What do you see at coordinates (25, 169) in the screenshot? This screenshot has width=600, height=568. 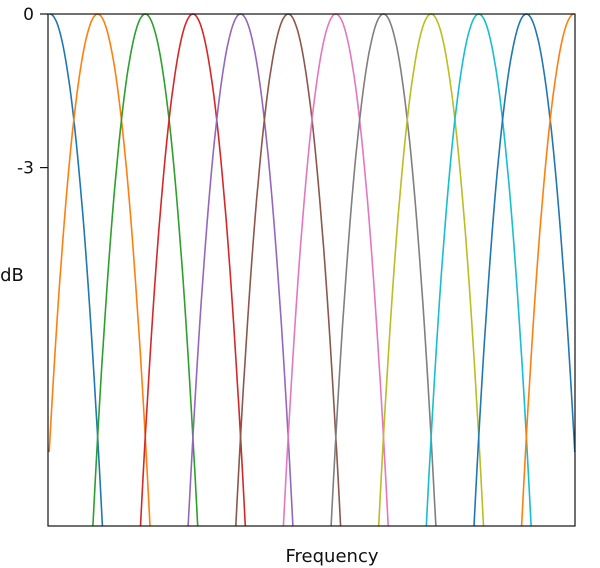 I see `y-tick-label-2: -3` at bounding box center [25, 169].